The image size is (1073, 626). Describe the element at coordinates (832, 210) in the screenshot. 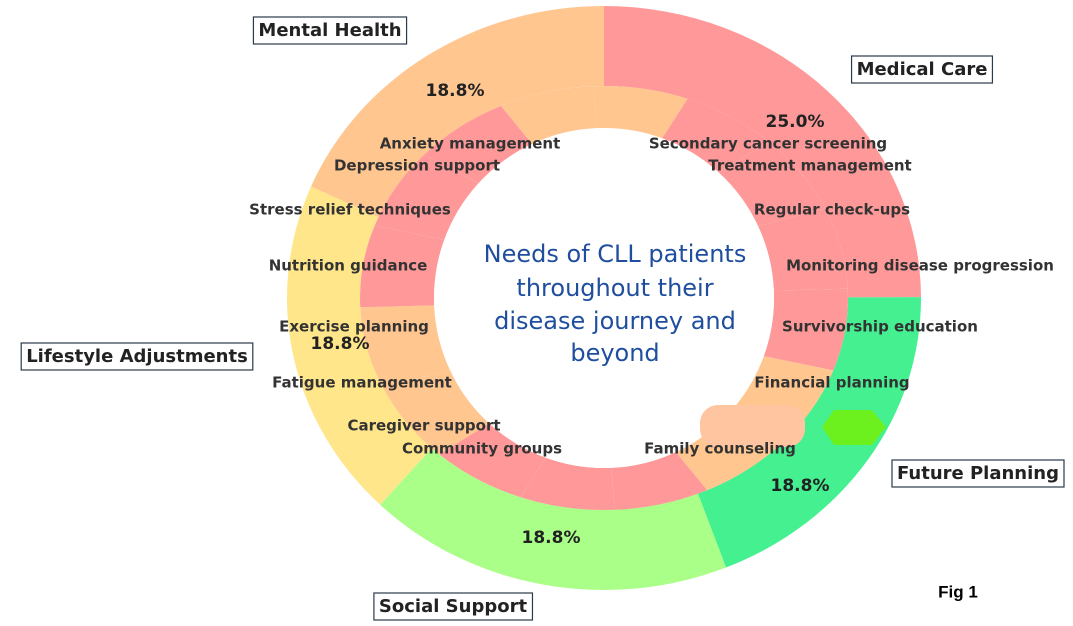

I see `inner-label: Regular check-ups` at that location.